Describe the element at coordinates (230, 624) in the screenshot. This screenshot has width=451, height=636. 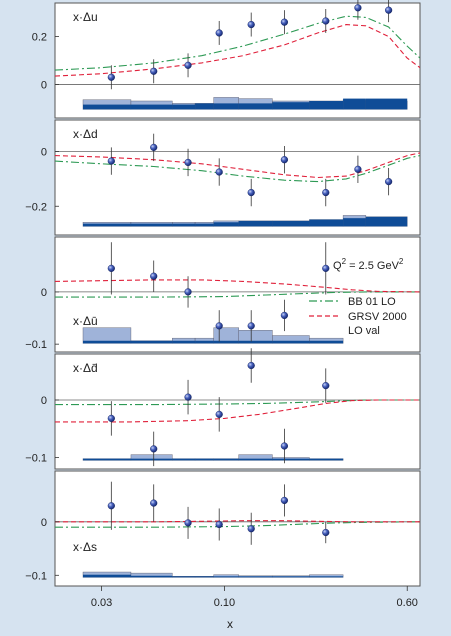
I see `x-axis-label: x` at that location.